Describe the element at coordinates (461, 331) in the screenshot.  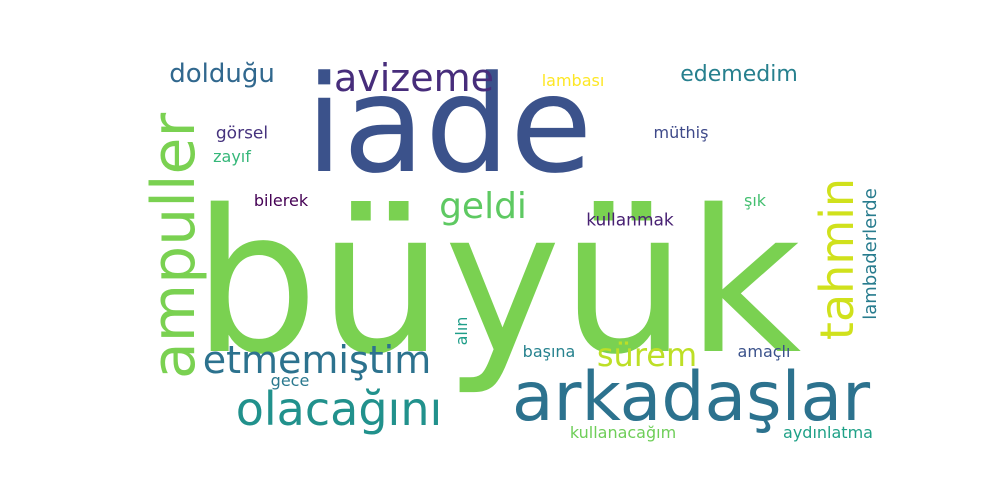
I see `word-alin: alın` at that location.